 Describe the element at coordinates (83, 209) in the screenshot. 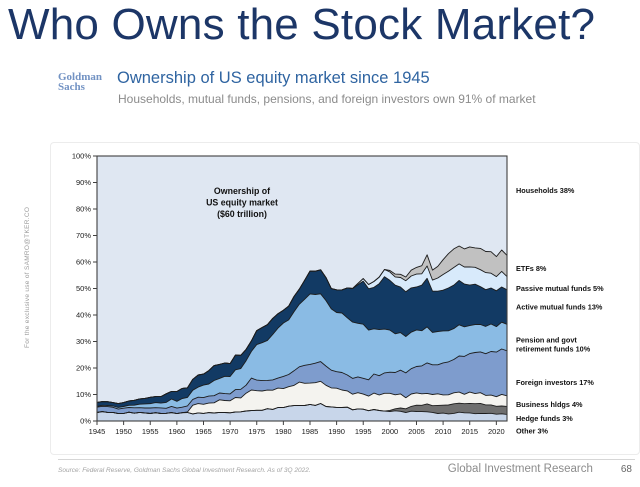

I see `y-tick-label: 80%` at that location.